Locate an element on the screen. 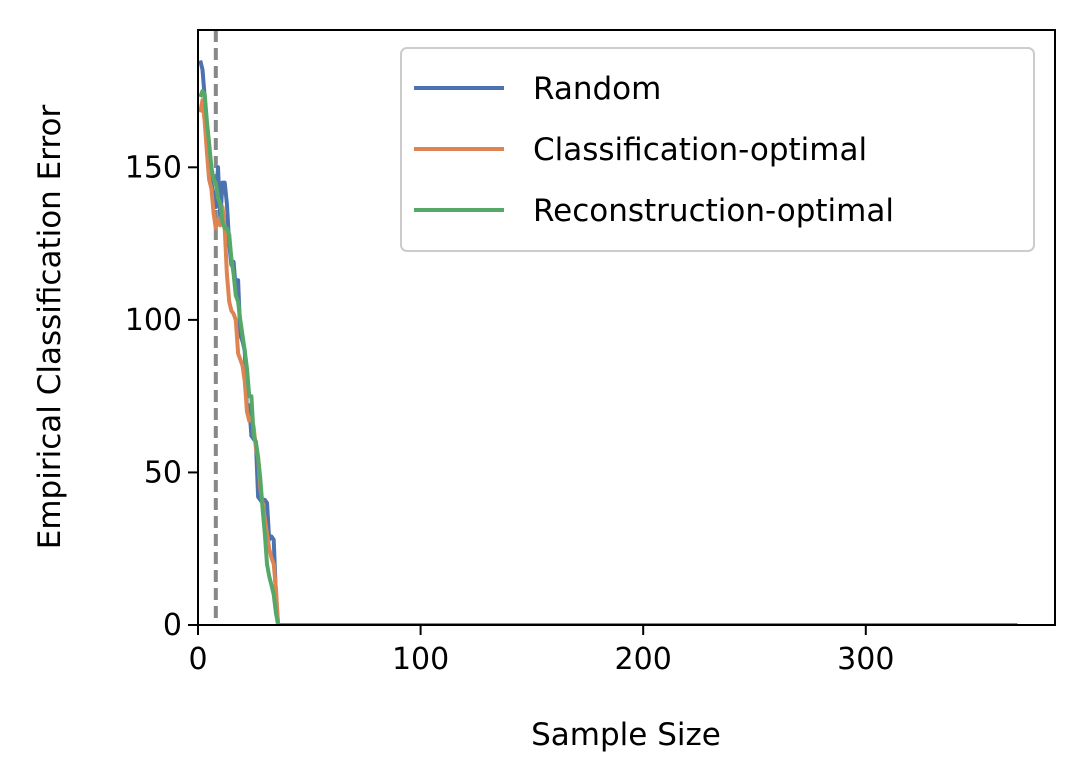  x-tick-label: 100 is located at coordinates (420, 659).